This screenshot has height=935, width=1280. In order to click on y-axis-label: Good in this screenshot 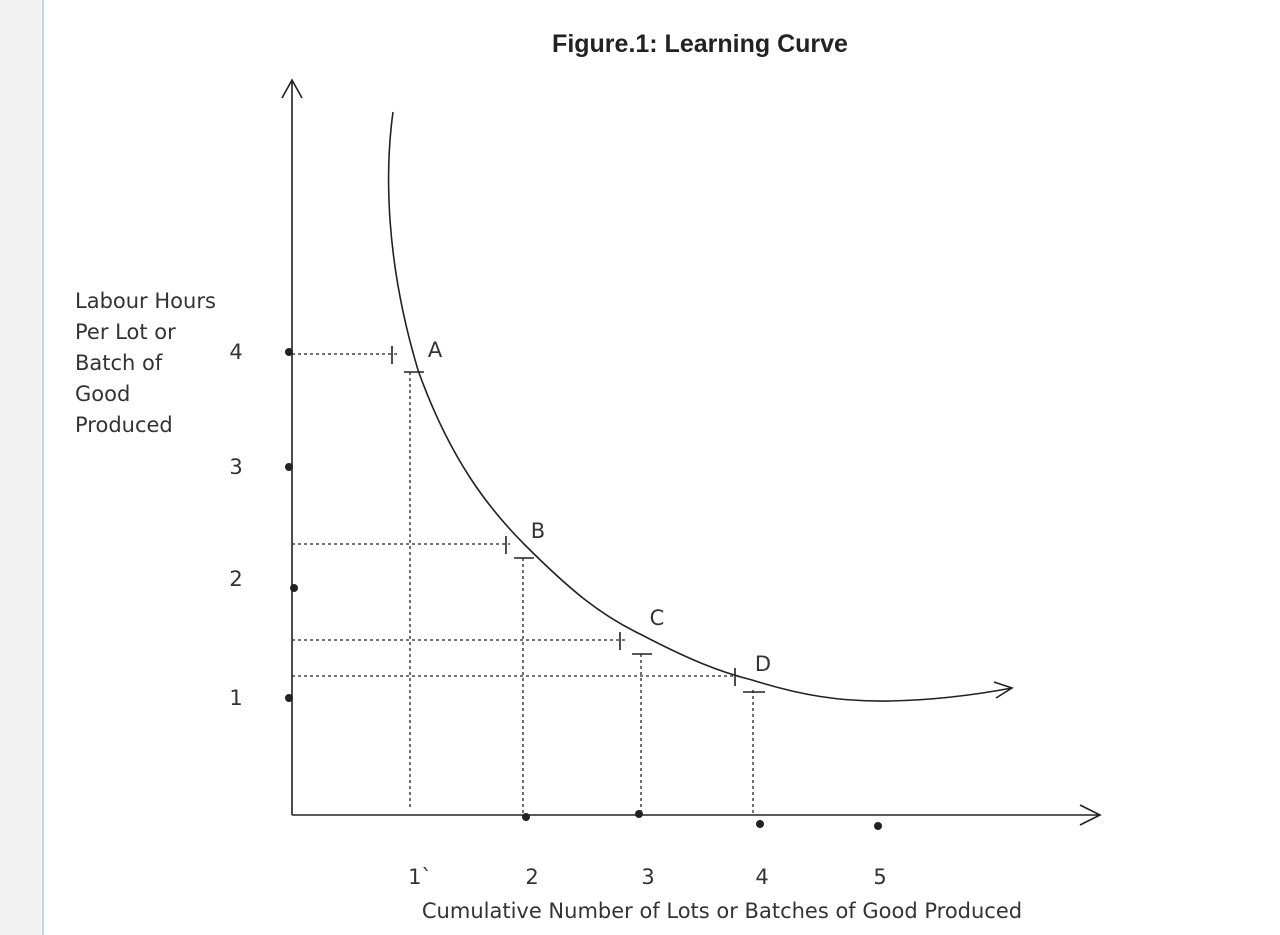, I will do `click(102, 394)`.